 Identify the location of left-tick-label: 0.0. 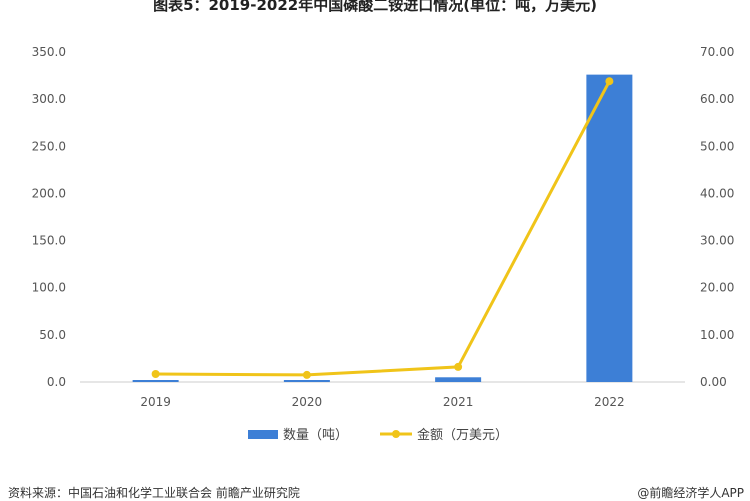
(56, 382).